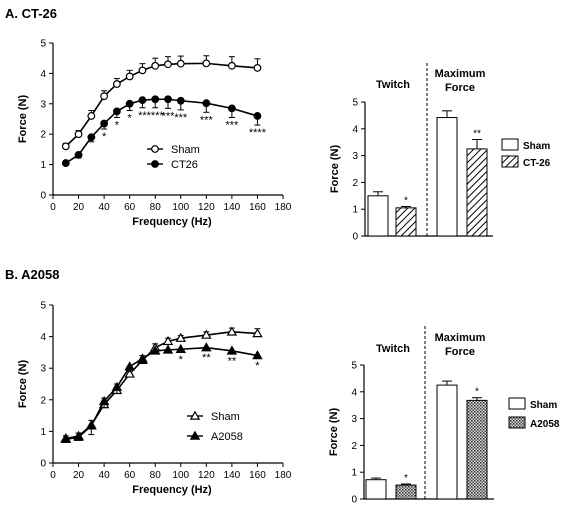 This screenshot has width=573, height=508. What do you see at coordinates (53, 207) in the screenshot?
I see `x-tick-label: 0` at bounding box center [53, 207].